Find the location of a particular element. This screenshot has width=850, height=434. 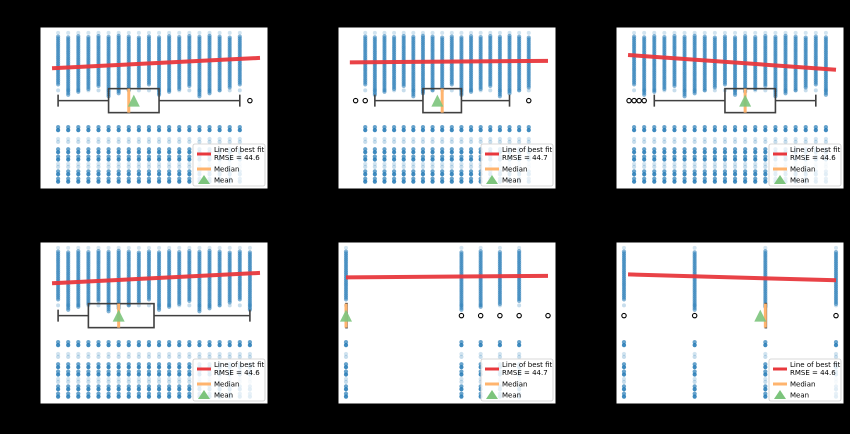

mean-marker is located at coordinates (118, 315).